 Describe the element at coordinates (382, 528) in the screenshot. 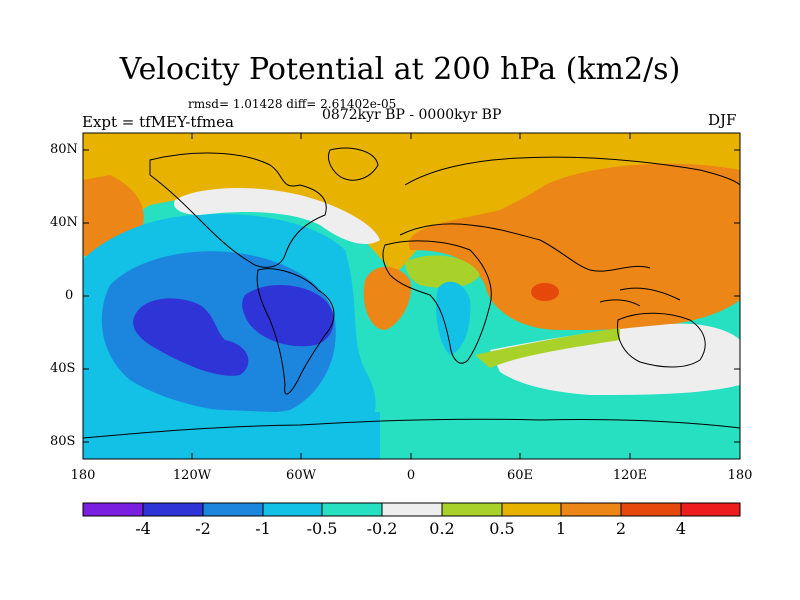

I see `colorbar-label: -0.2` at that location.